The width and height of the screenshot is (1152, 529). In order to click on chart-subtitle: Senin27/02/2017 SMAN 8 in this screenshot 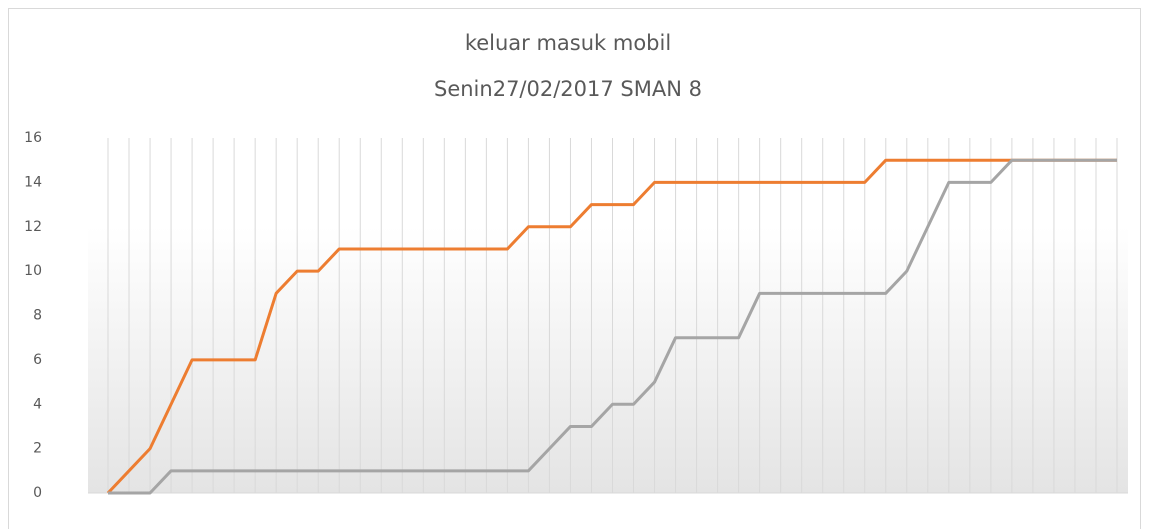, I will do `click(568, 89)`.